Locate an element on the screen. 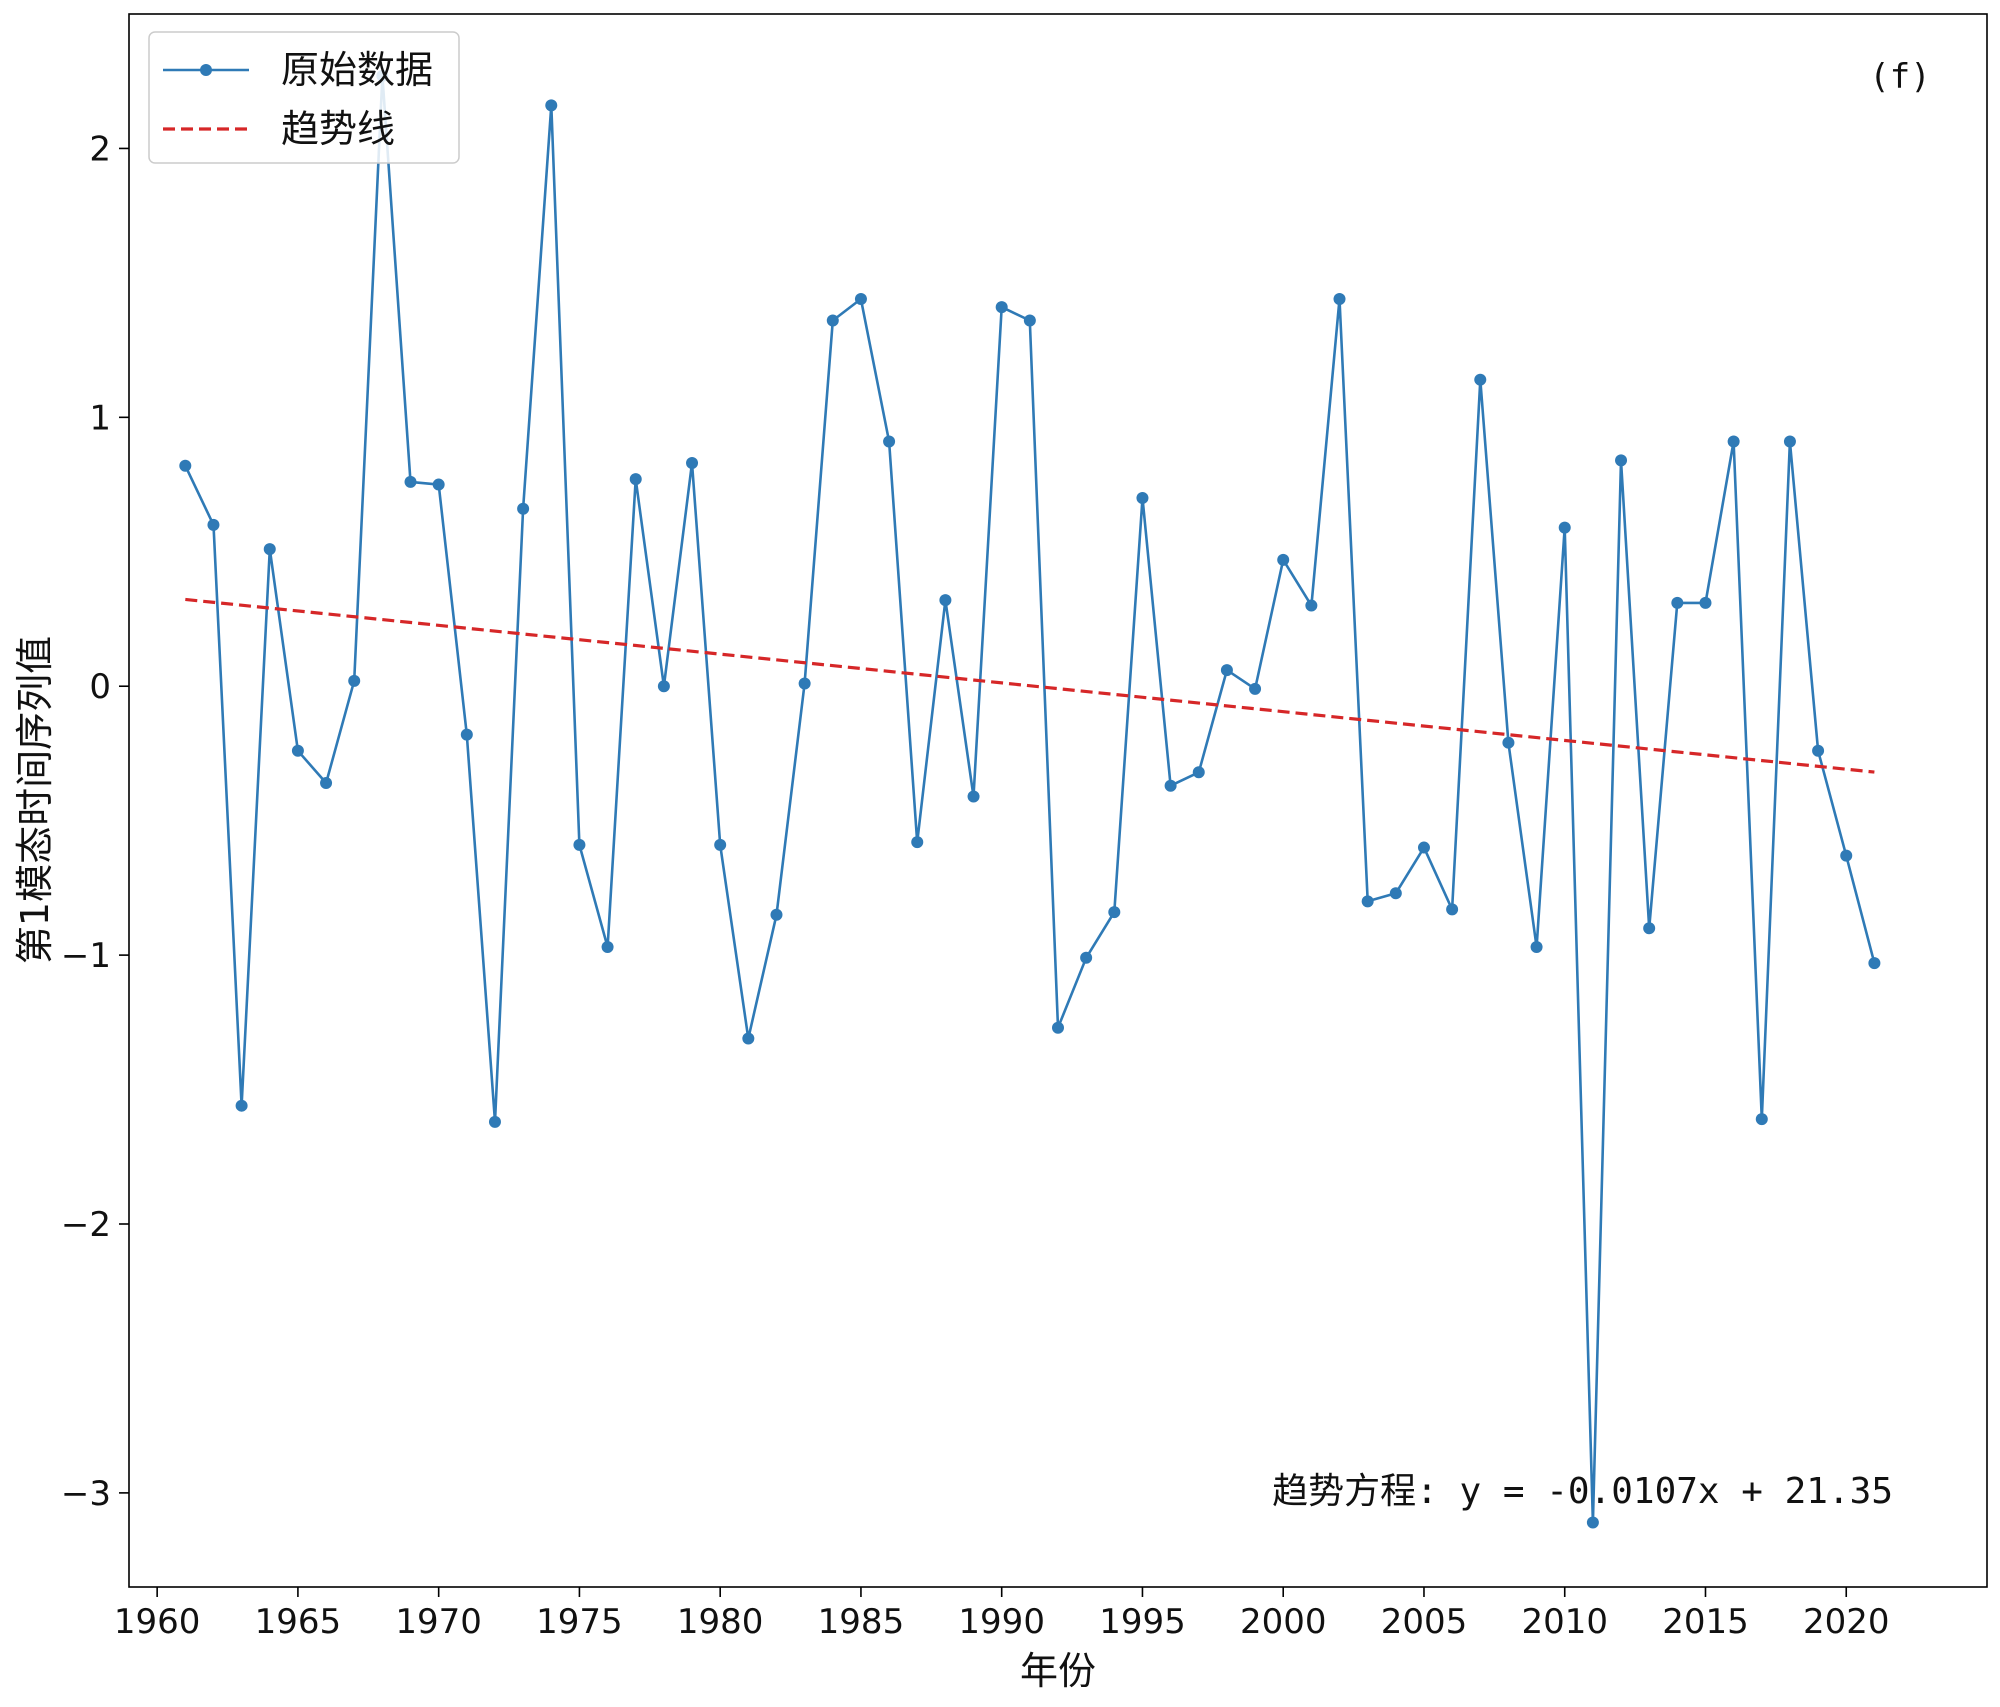 Image resolution: width=2000 pixels, height=1707 pixels. panel-label: (f) is located at coordinates (1899, 77).